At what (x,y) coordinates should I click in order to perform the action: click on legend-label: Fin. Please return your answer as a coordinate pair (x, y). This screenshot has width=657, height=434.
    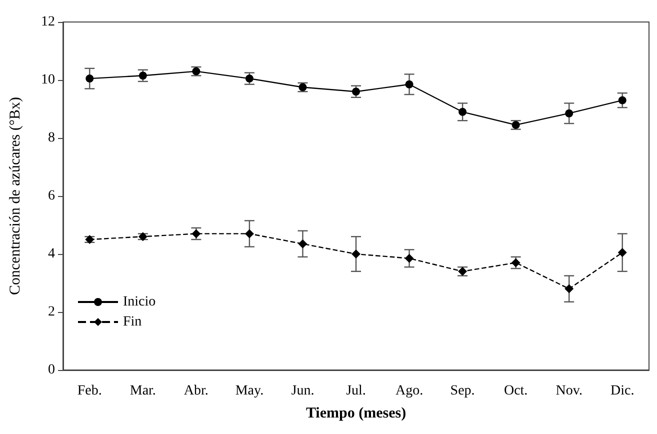
    Looking at the image, I should click on (132, 322).